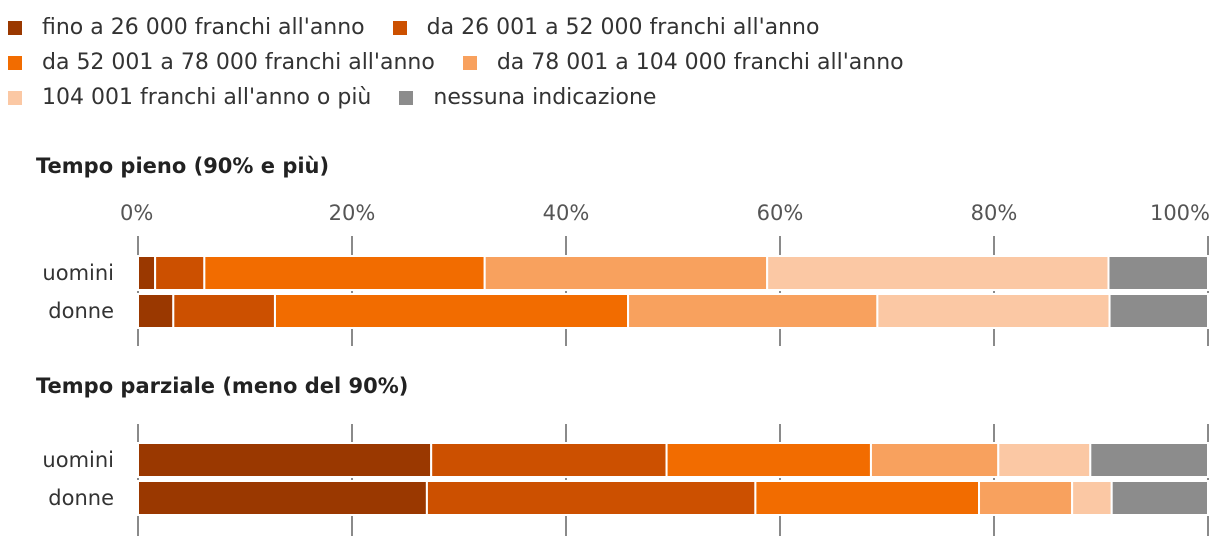  Describe the element at coordinates (207, 97) in the screenshot. I see `legend-label: 104 001 franchi all'anno o più` at that location.